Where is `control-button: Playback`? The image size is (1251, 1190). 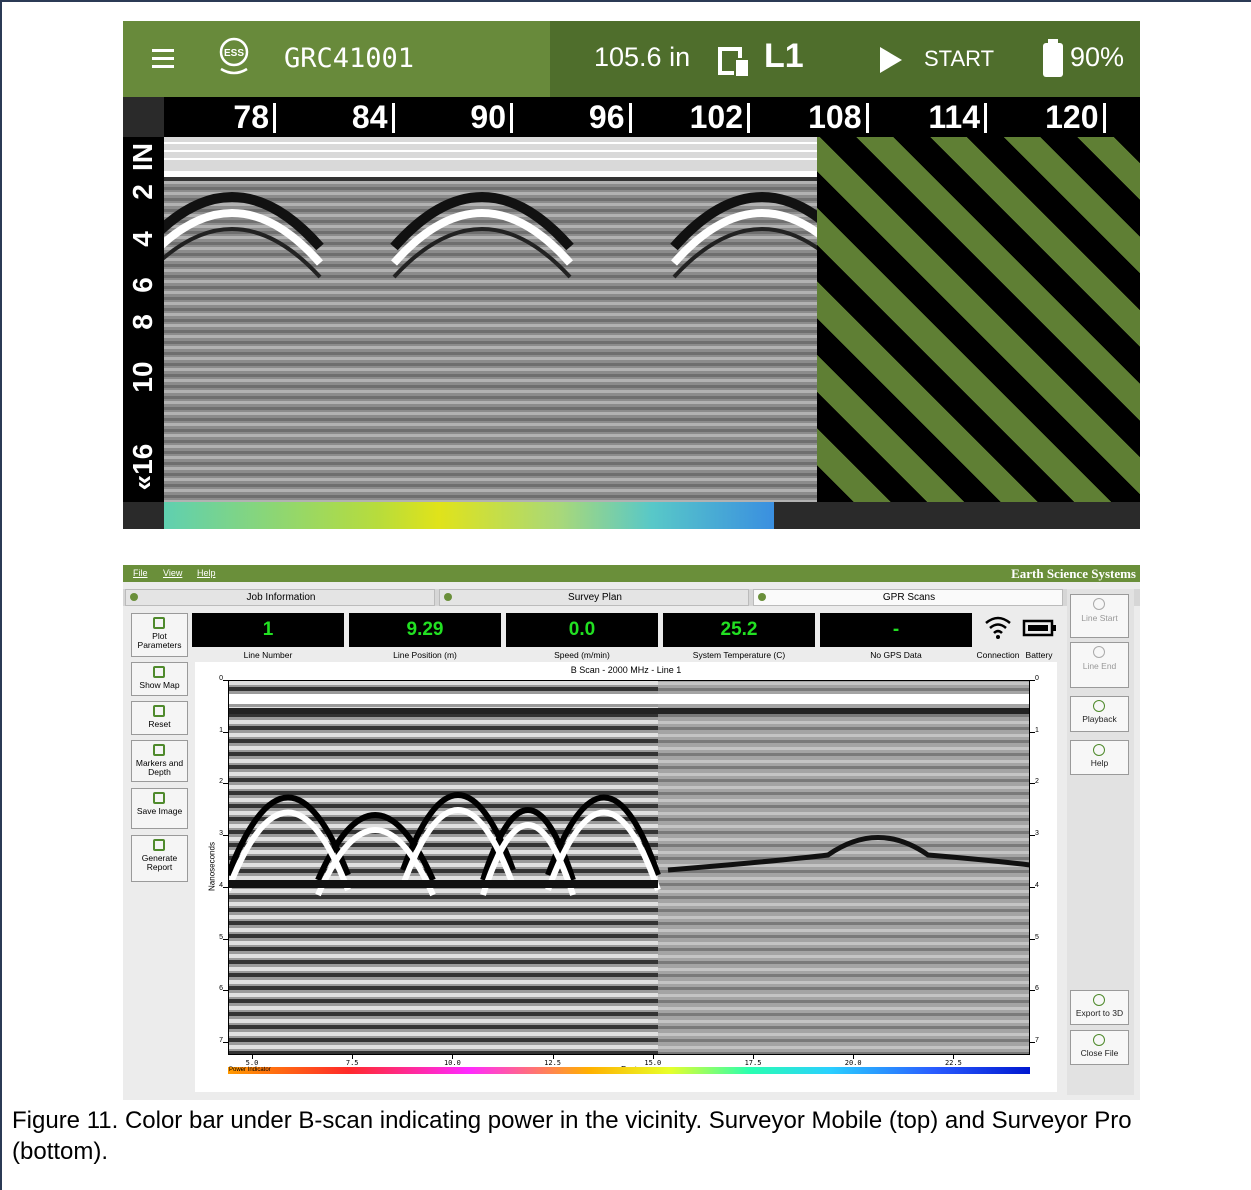
control-button: Playback is located at coordinates (1099, 714).